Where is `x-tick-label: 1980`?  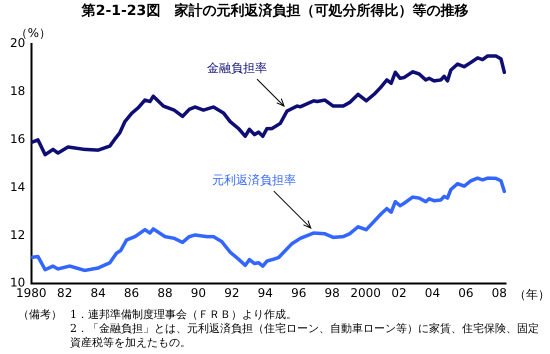
x-tick-label: 1980 is located at coordinates (31, 293).